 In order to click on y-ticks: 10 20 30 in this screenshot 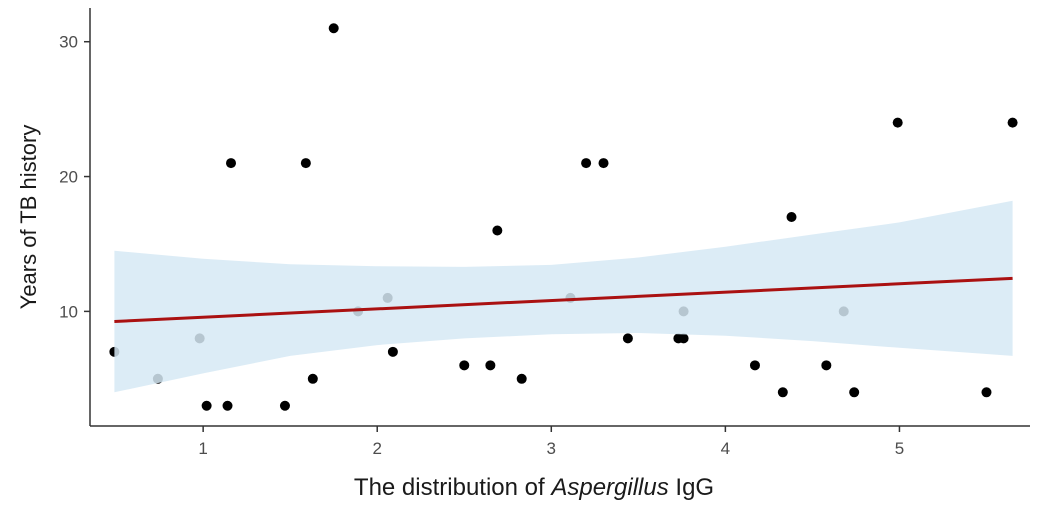, I will do `click(74, 177)`.